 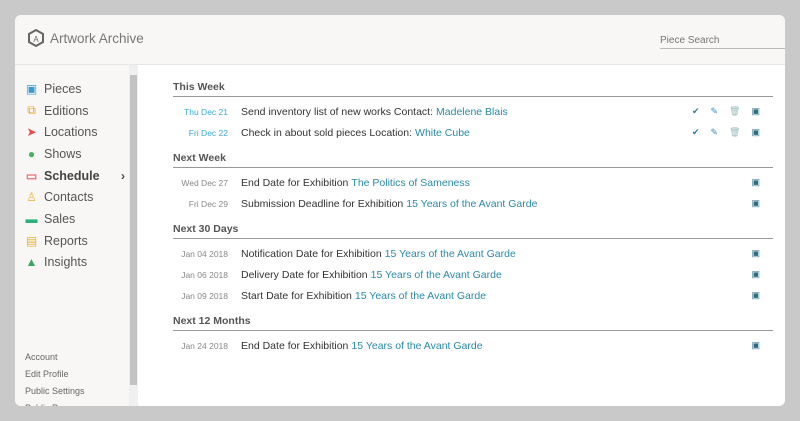 I want to click on section-heading: Next 12 Months, so click(x=473, y=323).